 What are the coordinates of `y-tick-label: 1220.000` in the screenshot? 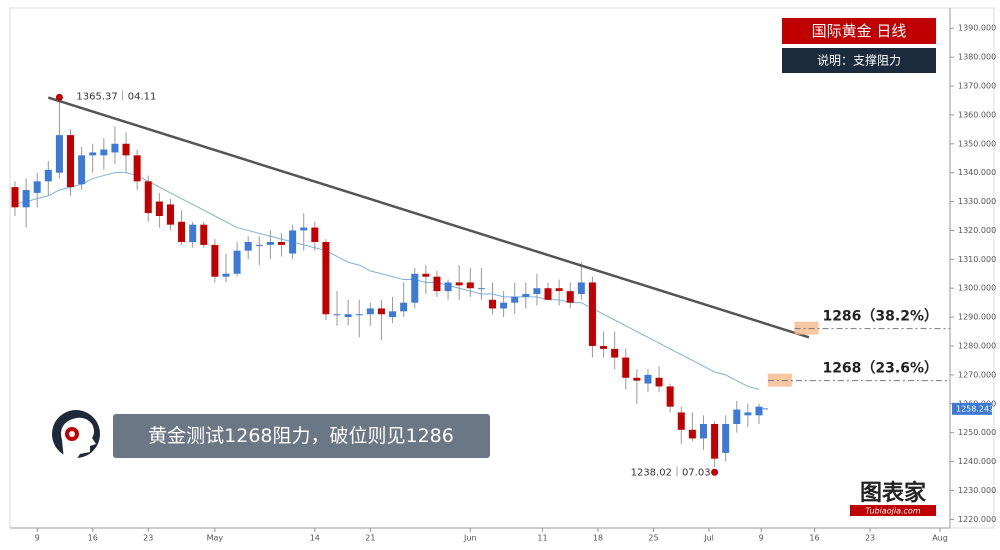 It's located at (977, 519).